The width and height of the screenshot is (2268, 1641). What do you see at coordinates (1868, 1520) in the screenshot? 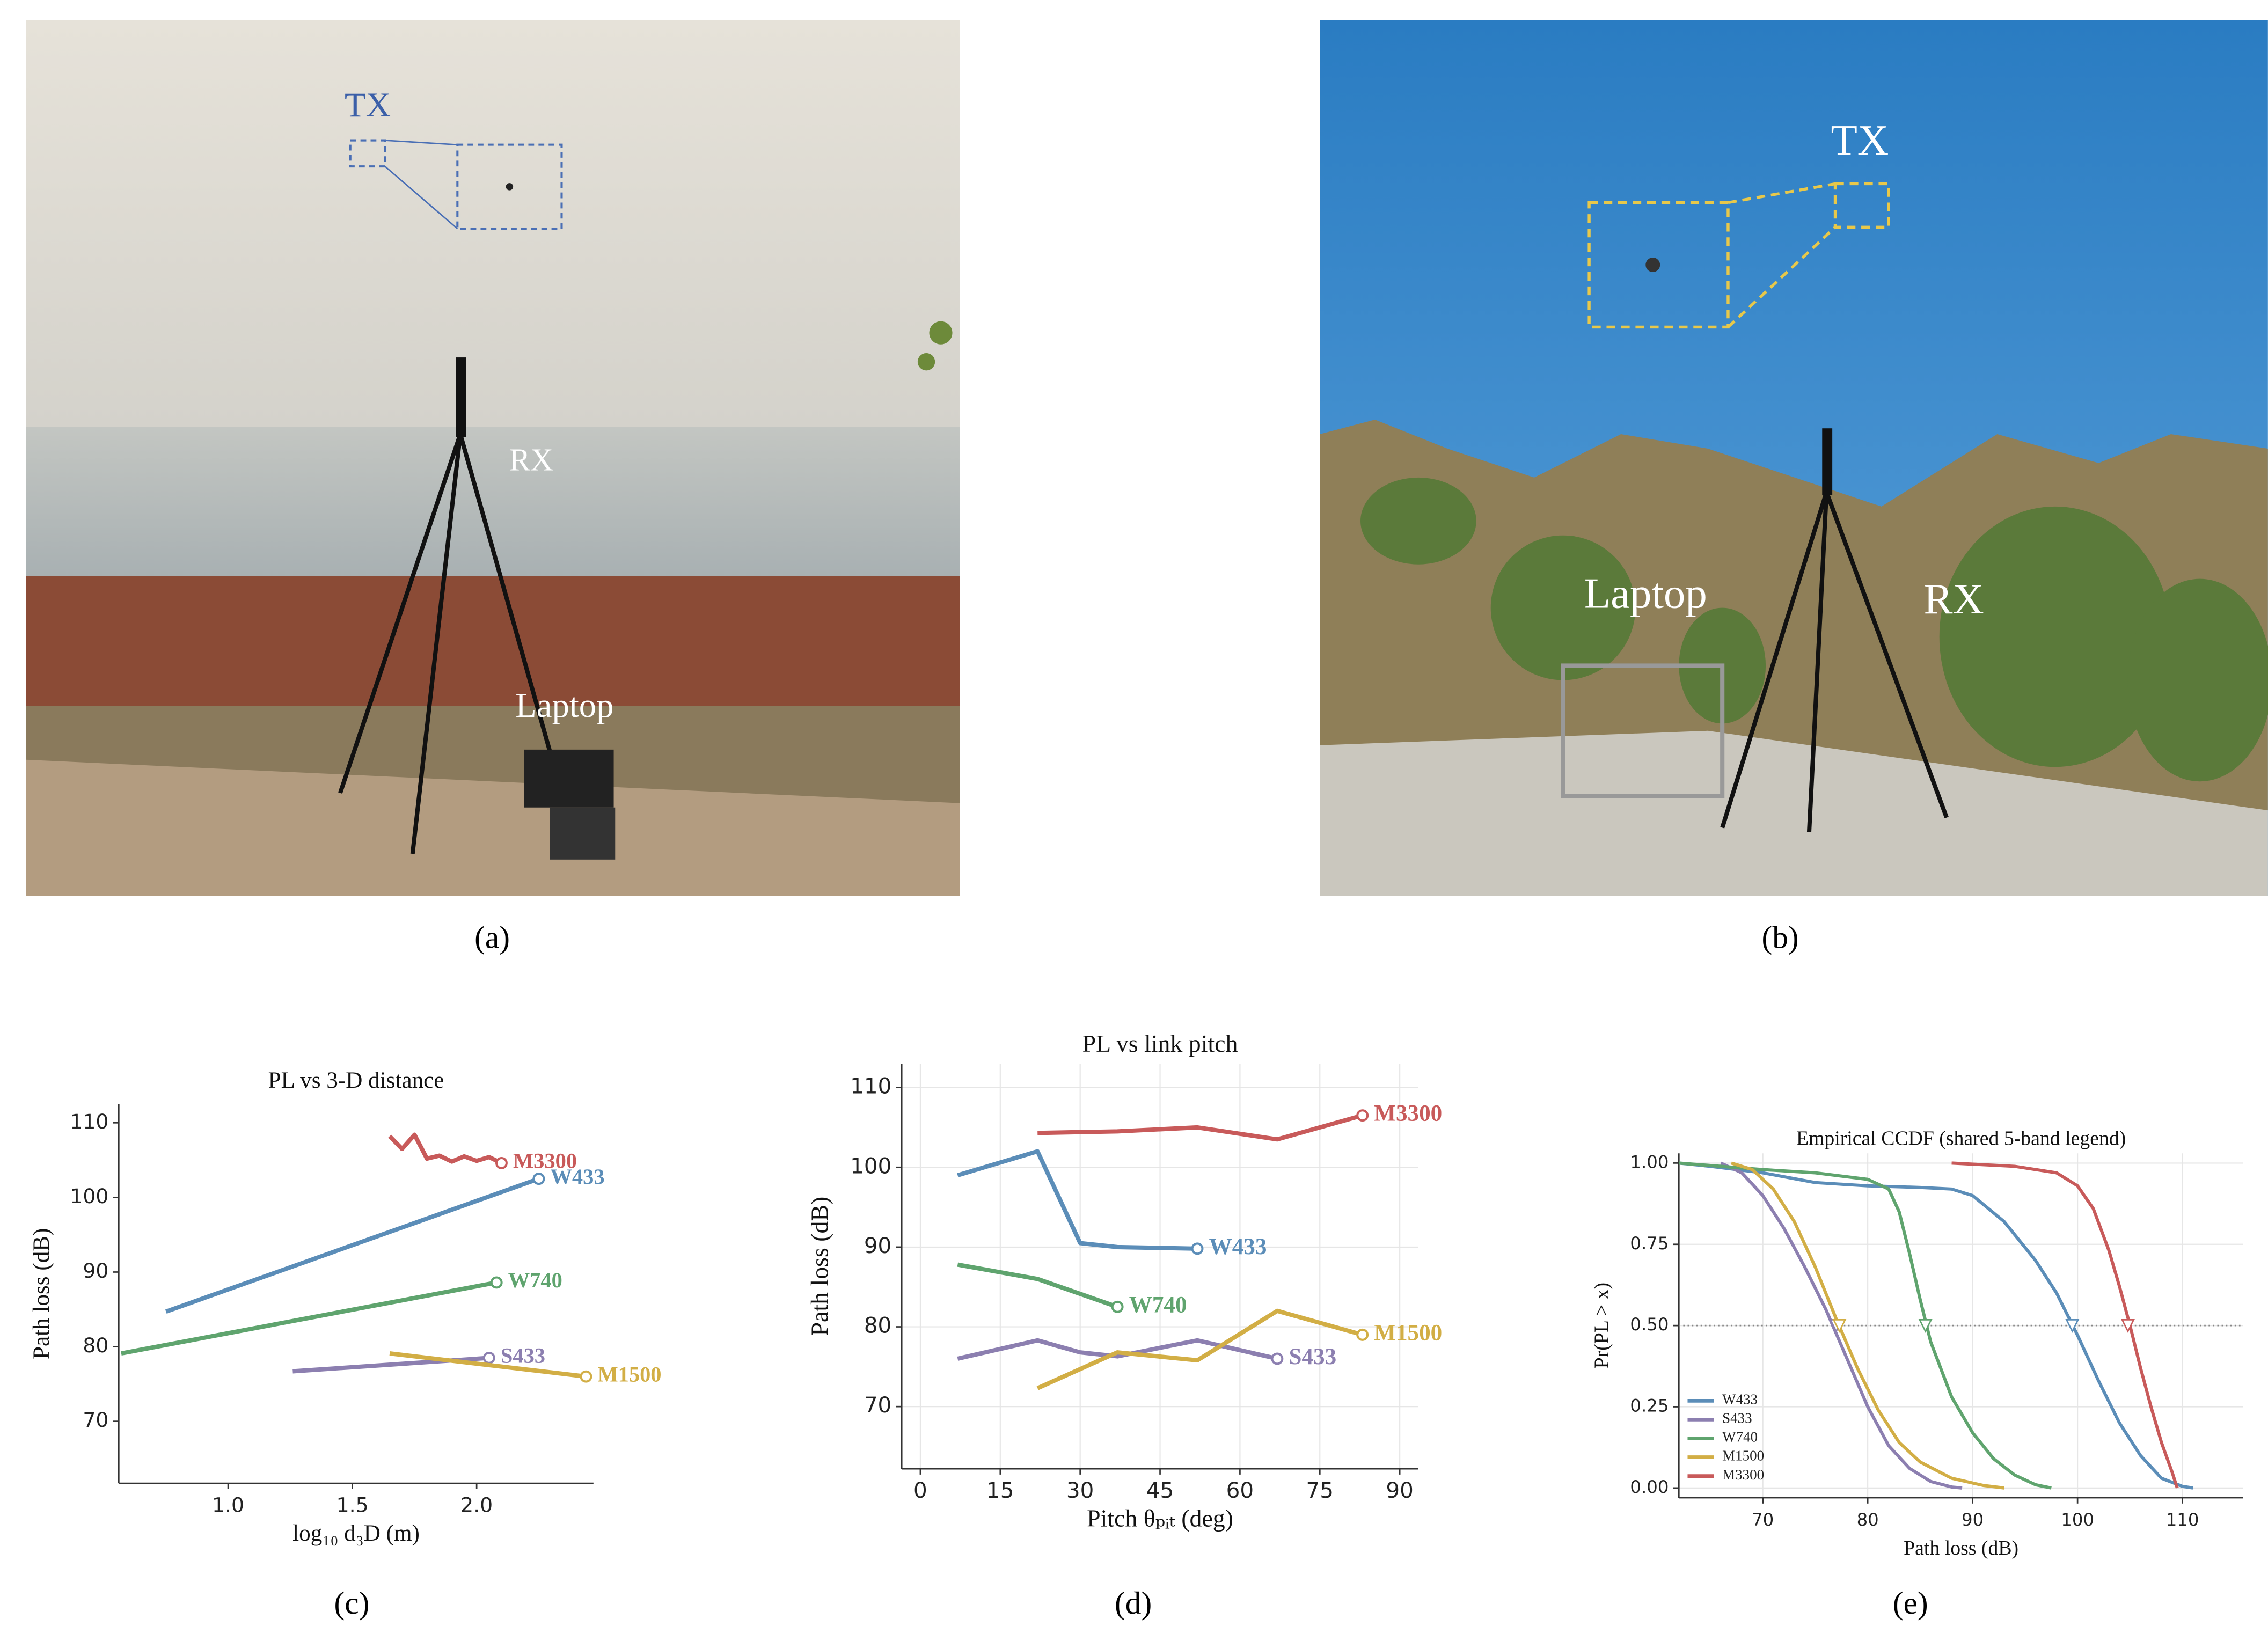
I see `x-tick-label: 80` at bounding box center [1868, 1520].